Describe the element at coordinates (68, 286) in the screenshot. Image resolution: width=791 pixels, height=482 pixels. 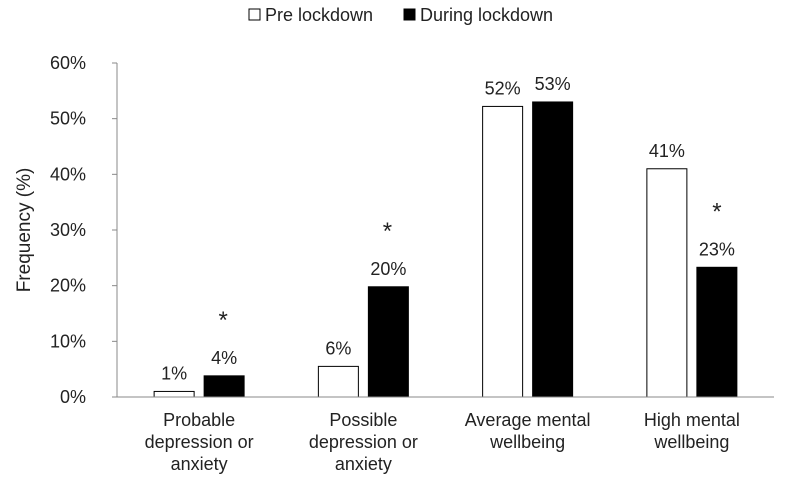
I see `y-tick-label: 20%` at that location.